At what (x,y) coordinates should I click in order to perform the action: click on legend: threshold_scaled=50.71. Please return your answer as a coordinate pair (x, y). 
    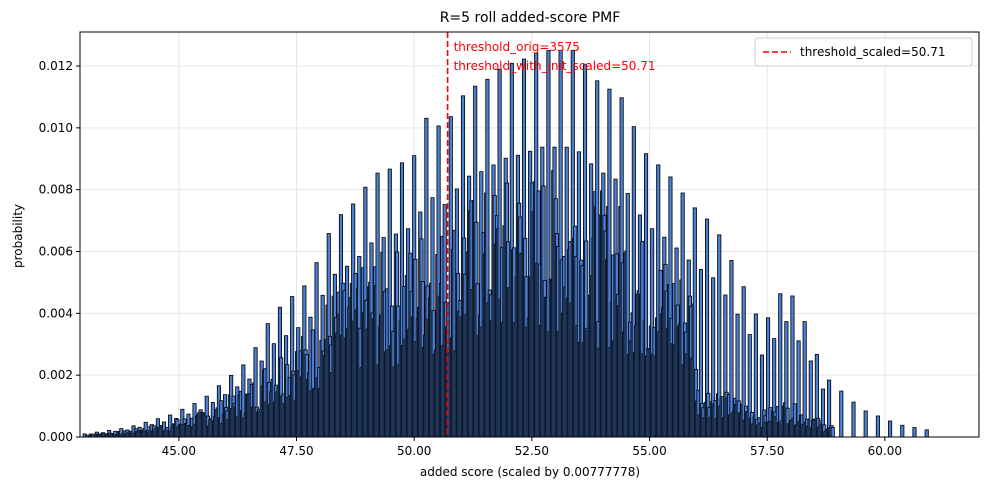
    Looking at the image, I should click on (863, 52).